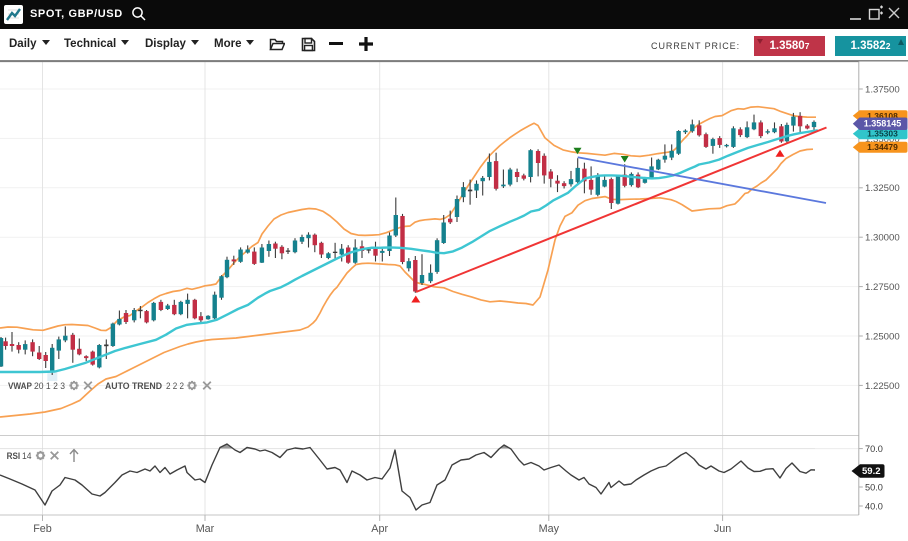  Describe the element at coordinates (133, 386) in the screenshot. I see `svg-text: AUTO TREND` at that location.